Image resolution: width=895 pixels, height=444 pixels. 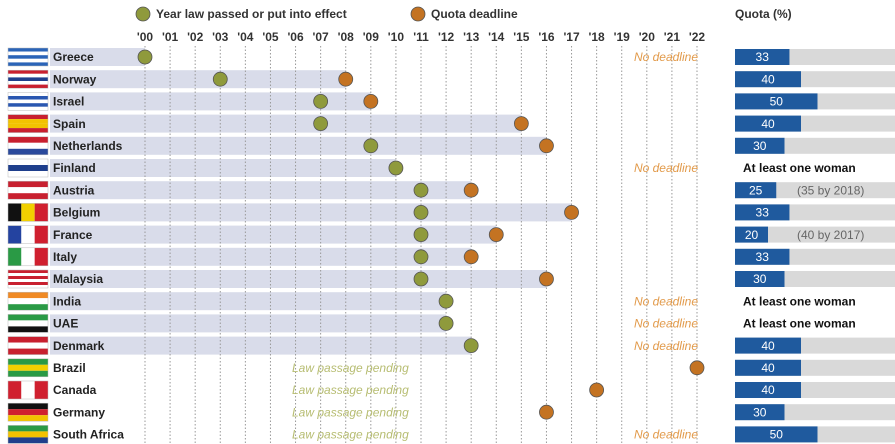 What do you see at coordinates (88, 435) in the screenshot?
I see `country-label: South Africa` at bounding box center [88, 435].